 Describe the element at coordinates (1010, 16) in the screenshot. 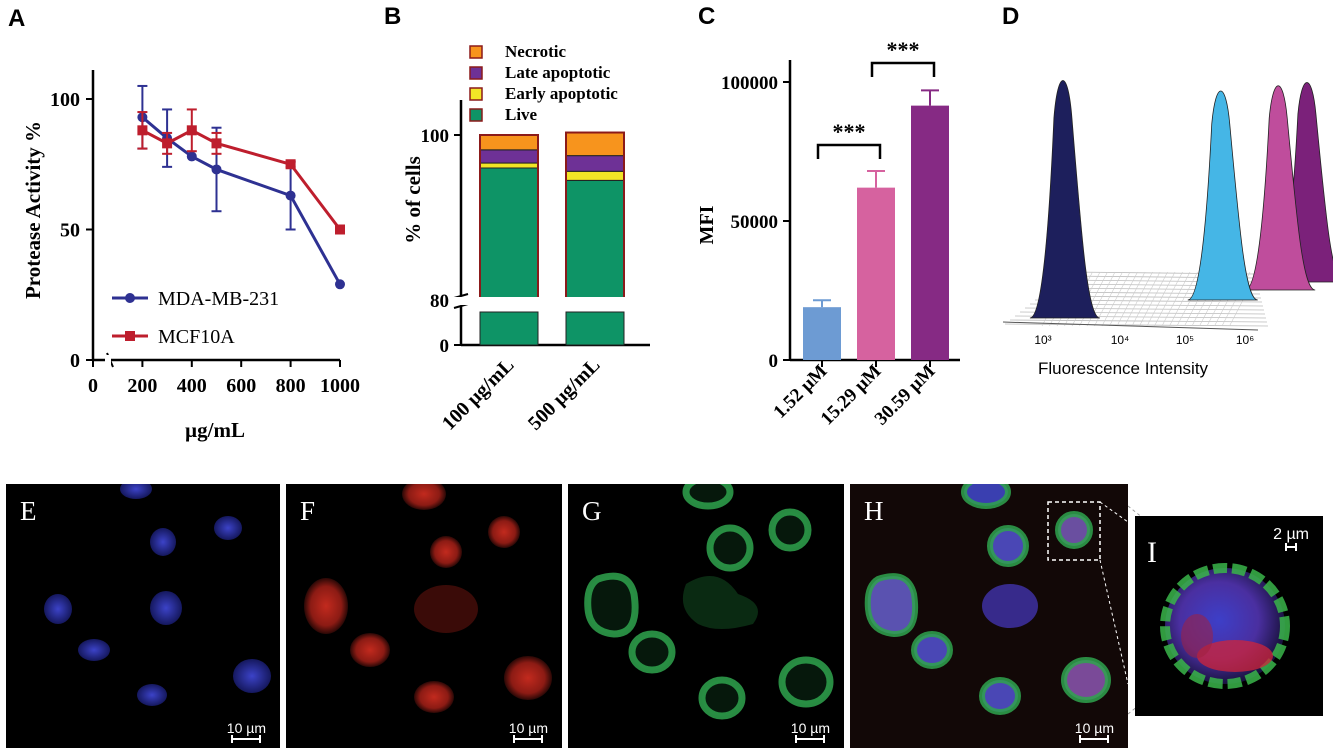

I see `panel-label-d: D` at that location.